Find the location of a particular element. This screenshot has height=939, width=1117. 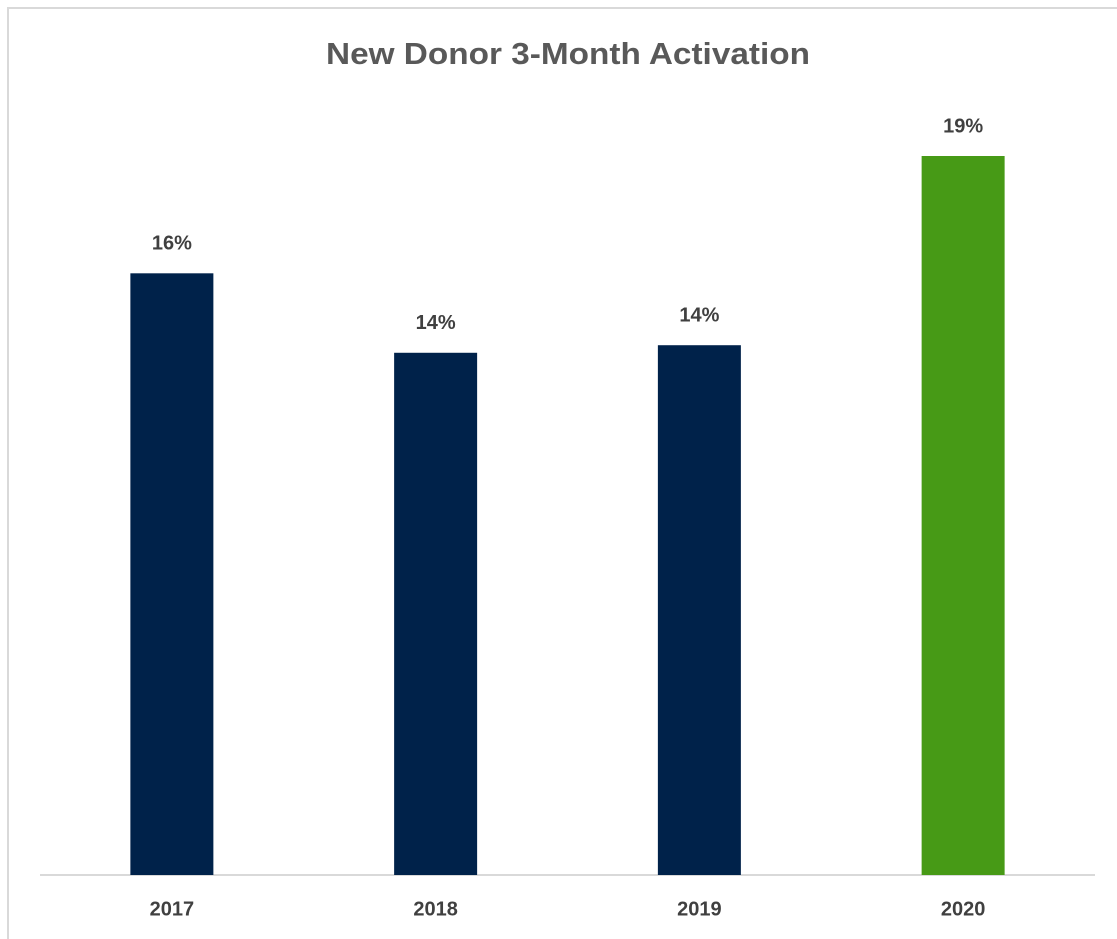

data-label: 19% is located at coordinates (963, 126).